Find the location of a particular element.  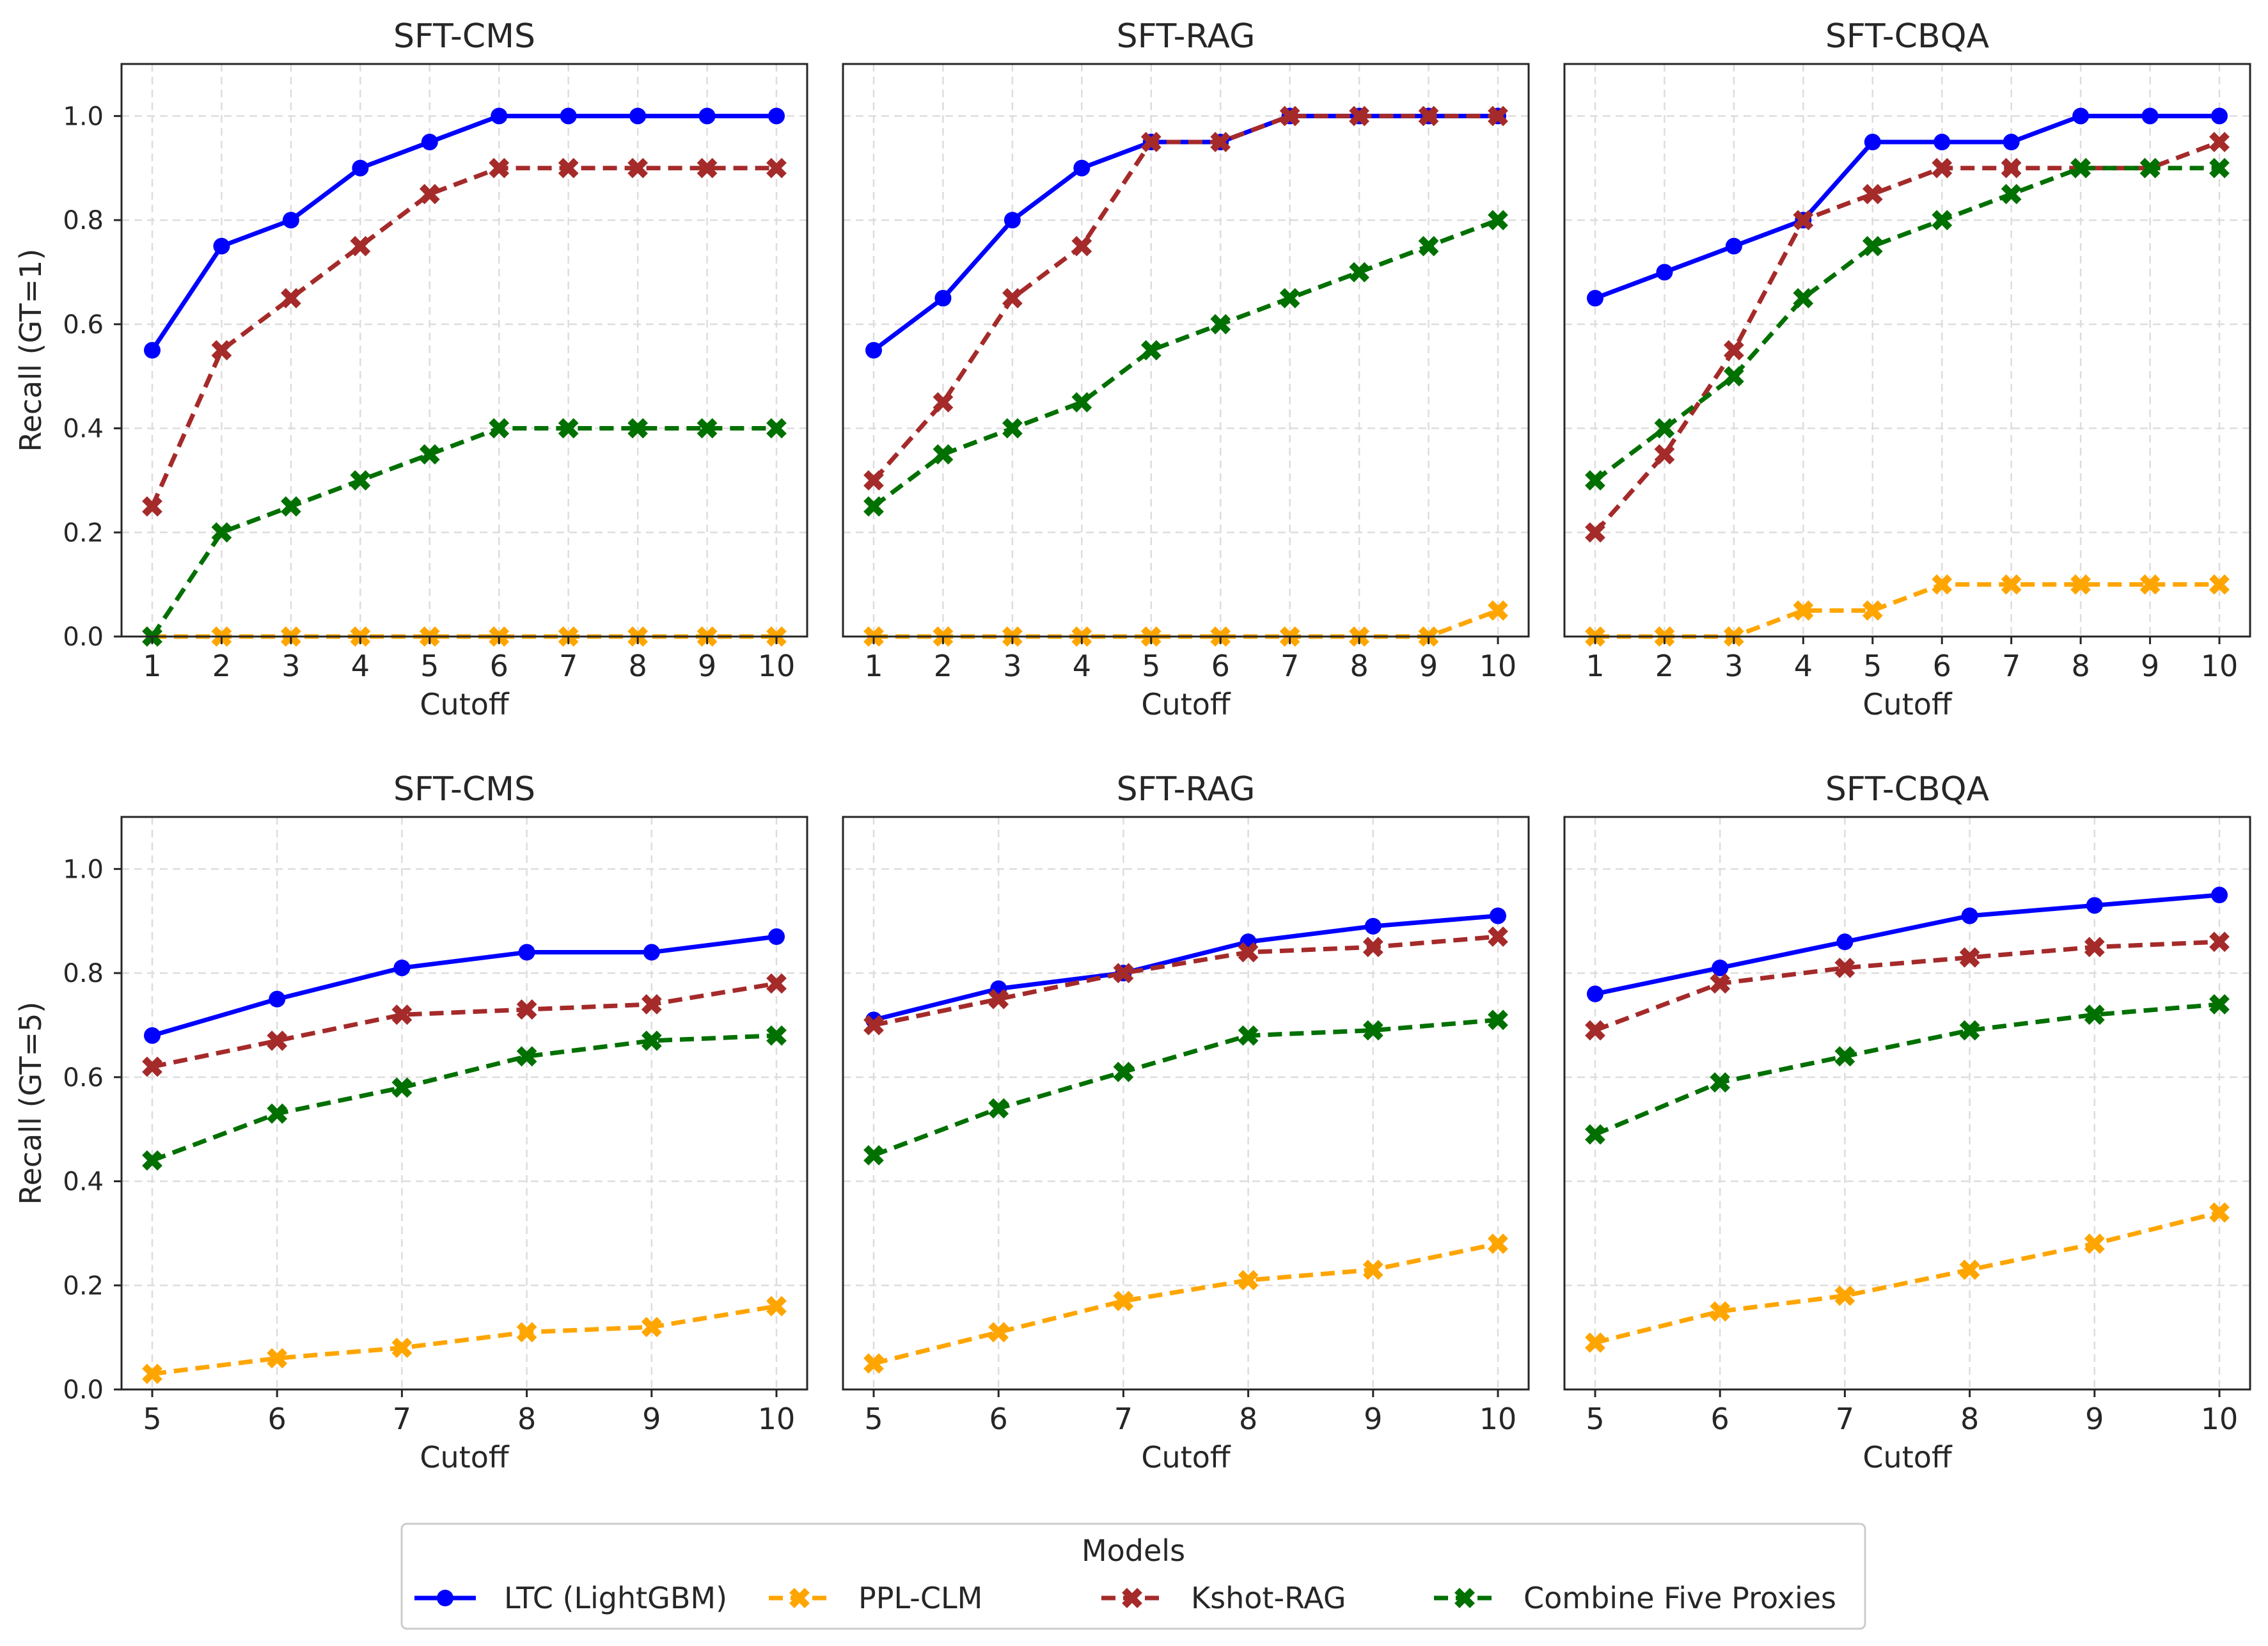

legend-entry-combine-five-proxies: Combine Five Proxies is located at coordinates (1635, 1598).